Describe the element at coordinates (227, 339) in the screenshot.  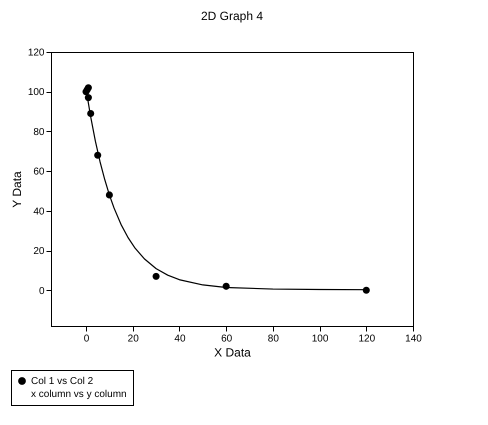
I see `x-tick-label: 60` at that location.